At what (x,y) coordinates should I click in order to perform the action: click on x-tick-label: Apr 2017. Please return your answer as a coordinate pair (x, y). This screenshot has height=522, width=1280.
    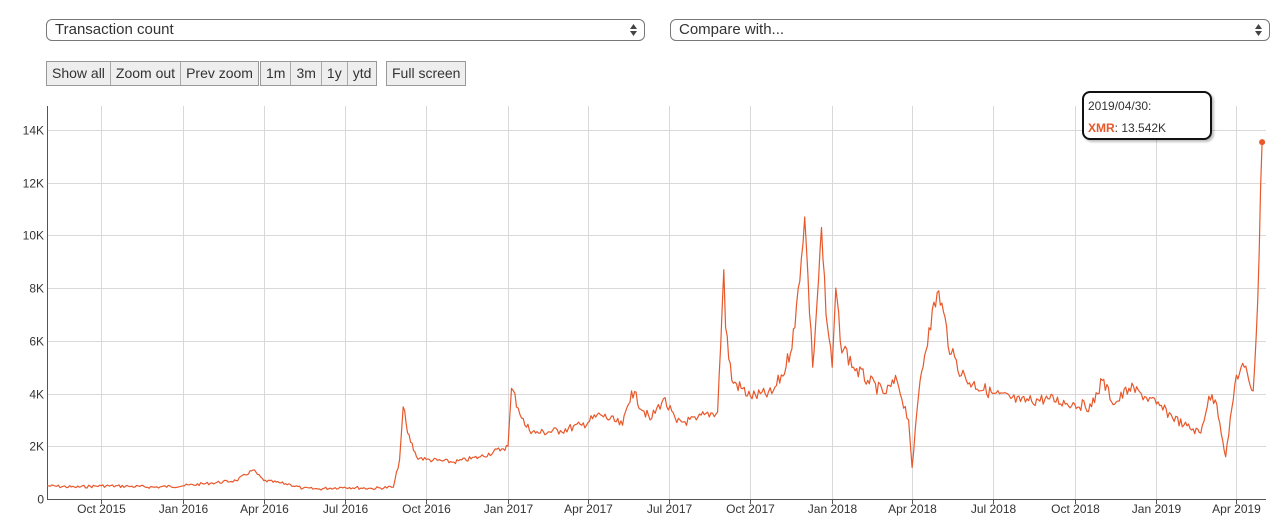
    Looking at the image, I should click on (588, 509).